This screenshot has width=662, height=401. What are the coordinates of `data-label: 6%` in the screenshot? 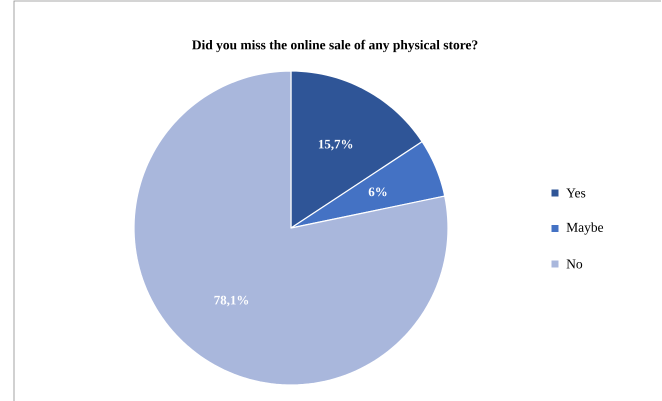 It's located at (377, 192).